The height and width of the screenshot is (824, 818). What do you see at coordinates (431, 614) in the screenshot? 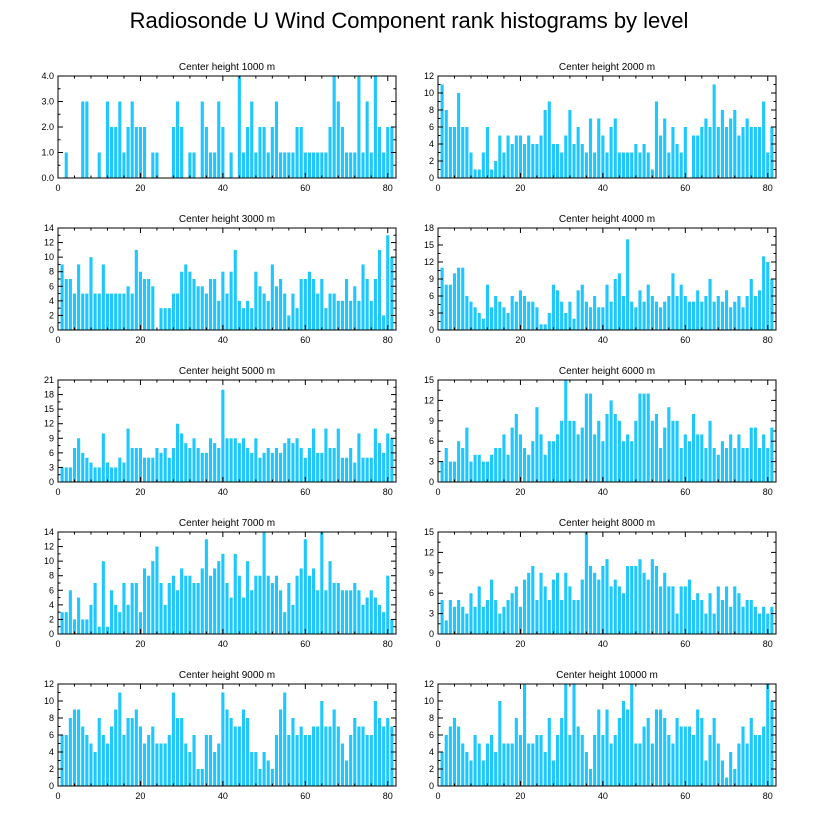
I see `y-tick-label: 3` at bounding box center [431, 614].